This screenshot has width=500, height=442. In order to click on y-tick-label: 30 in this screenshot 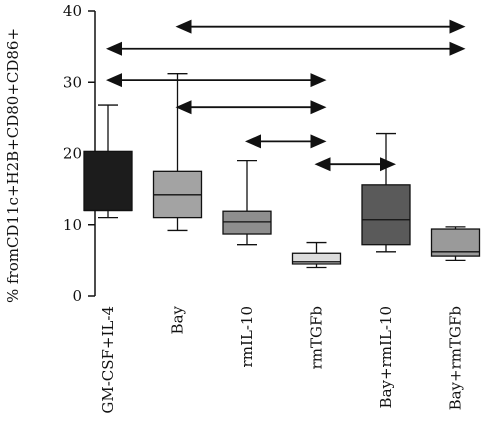, I will do `click(72, 82)`.